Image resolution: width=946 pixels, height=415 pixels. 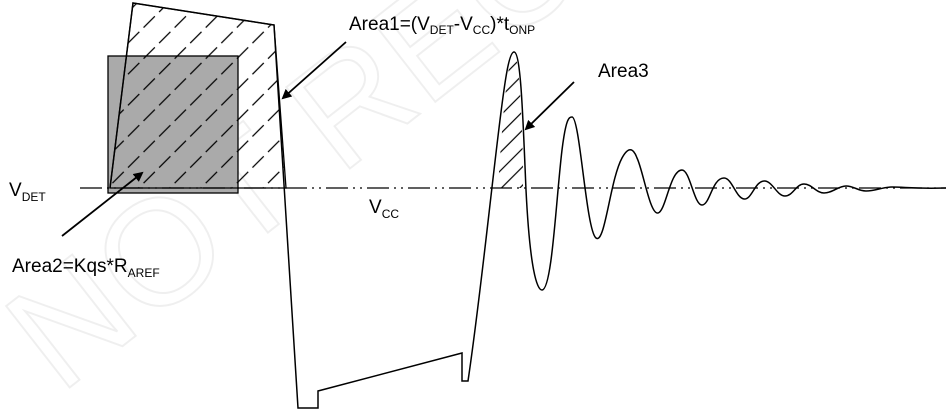 What do you see at coordinates (198, 95) in the screenshot?
I see `area1-hatched-region` at bounding box center [198, 95].